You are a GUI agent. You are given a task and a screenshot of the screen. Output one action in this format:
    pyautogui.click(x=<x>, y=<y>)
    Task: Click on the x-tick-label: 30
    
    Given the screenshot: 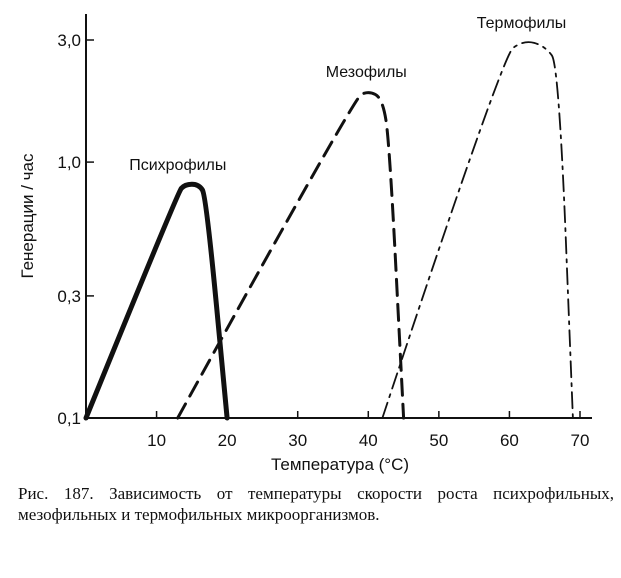 What is the action you would take?
    pyautogui.click(x=297, y=440)
    